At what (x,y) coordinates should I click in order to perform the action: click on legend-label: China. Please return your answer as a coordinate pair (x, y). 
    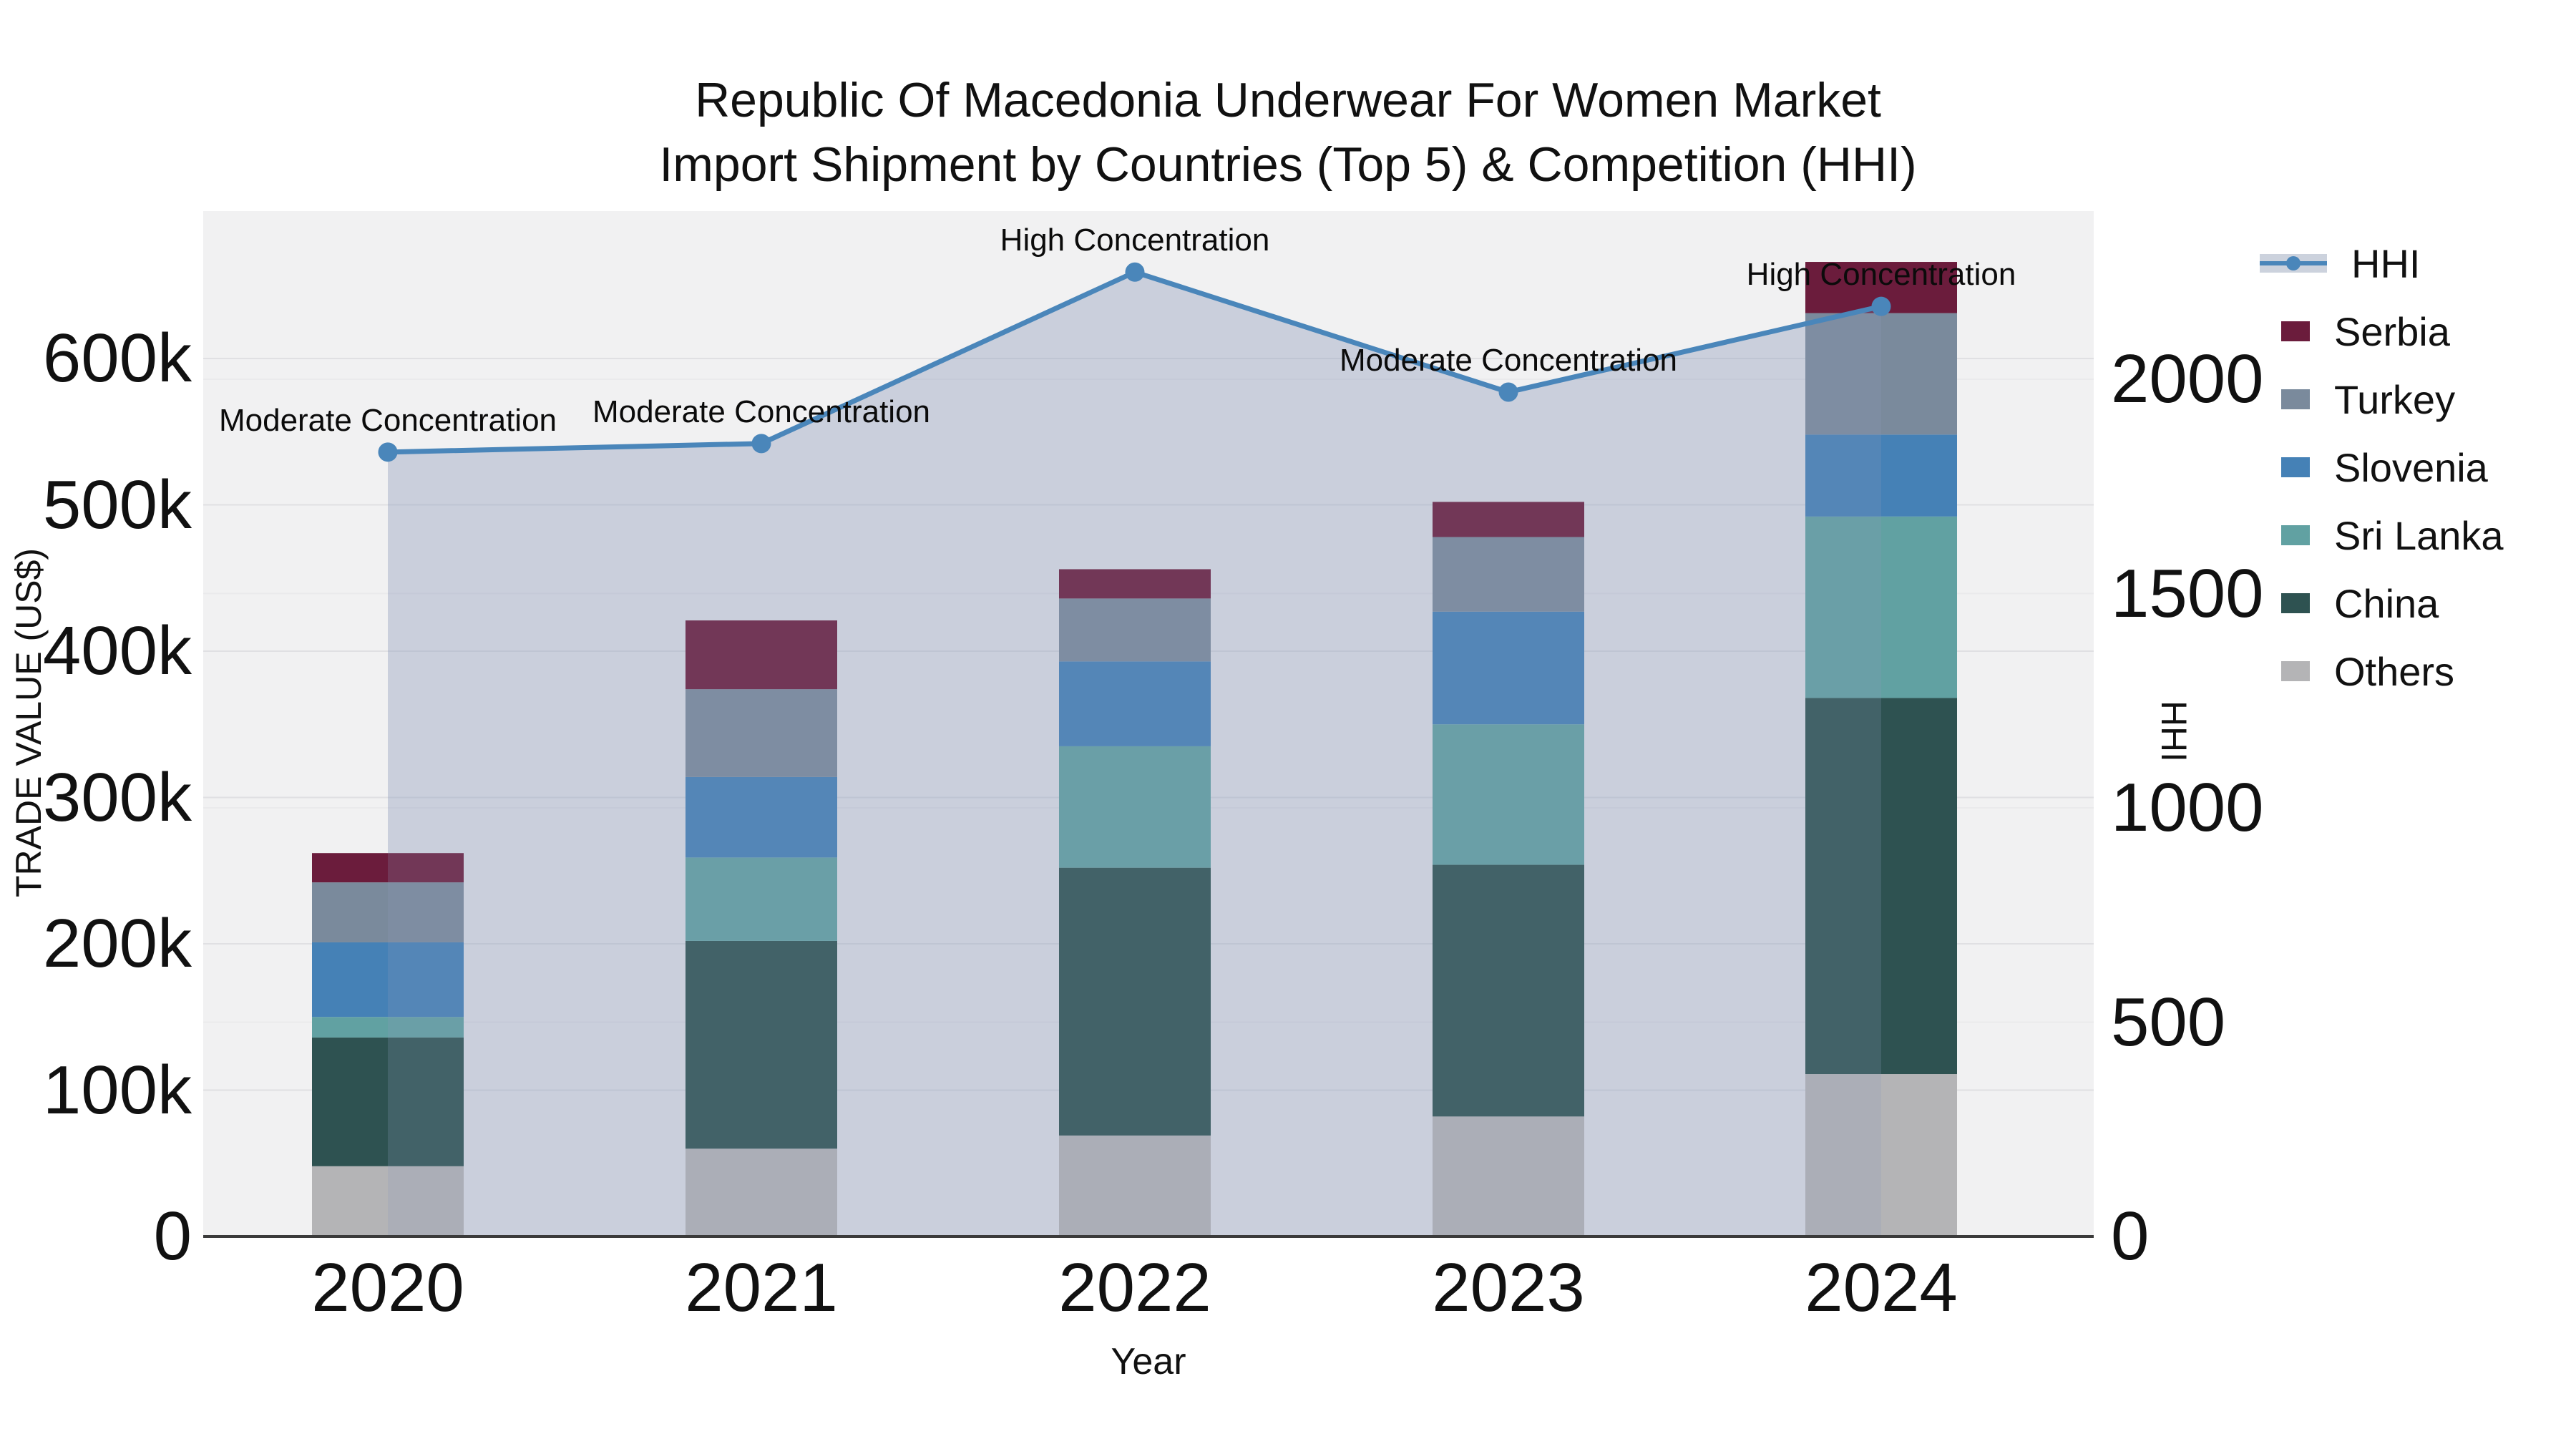
    Looking at the image, I should click on (2386, 603).